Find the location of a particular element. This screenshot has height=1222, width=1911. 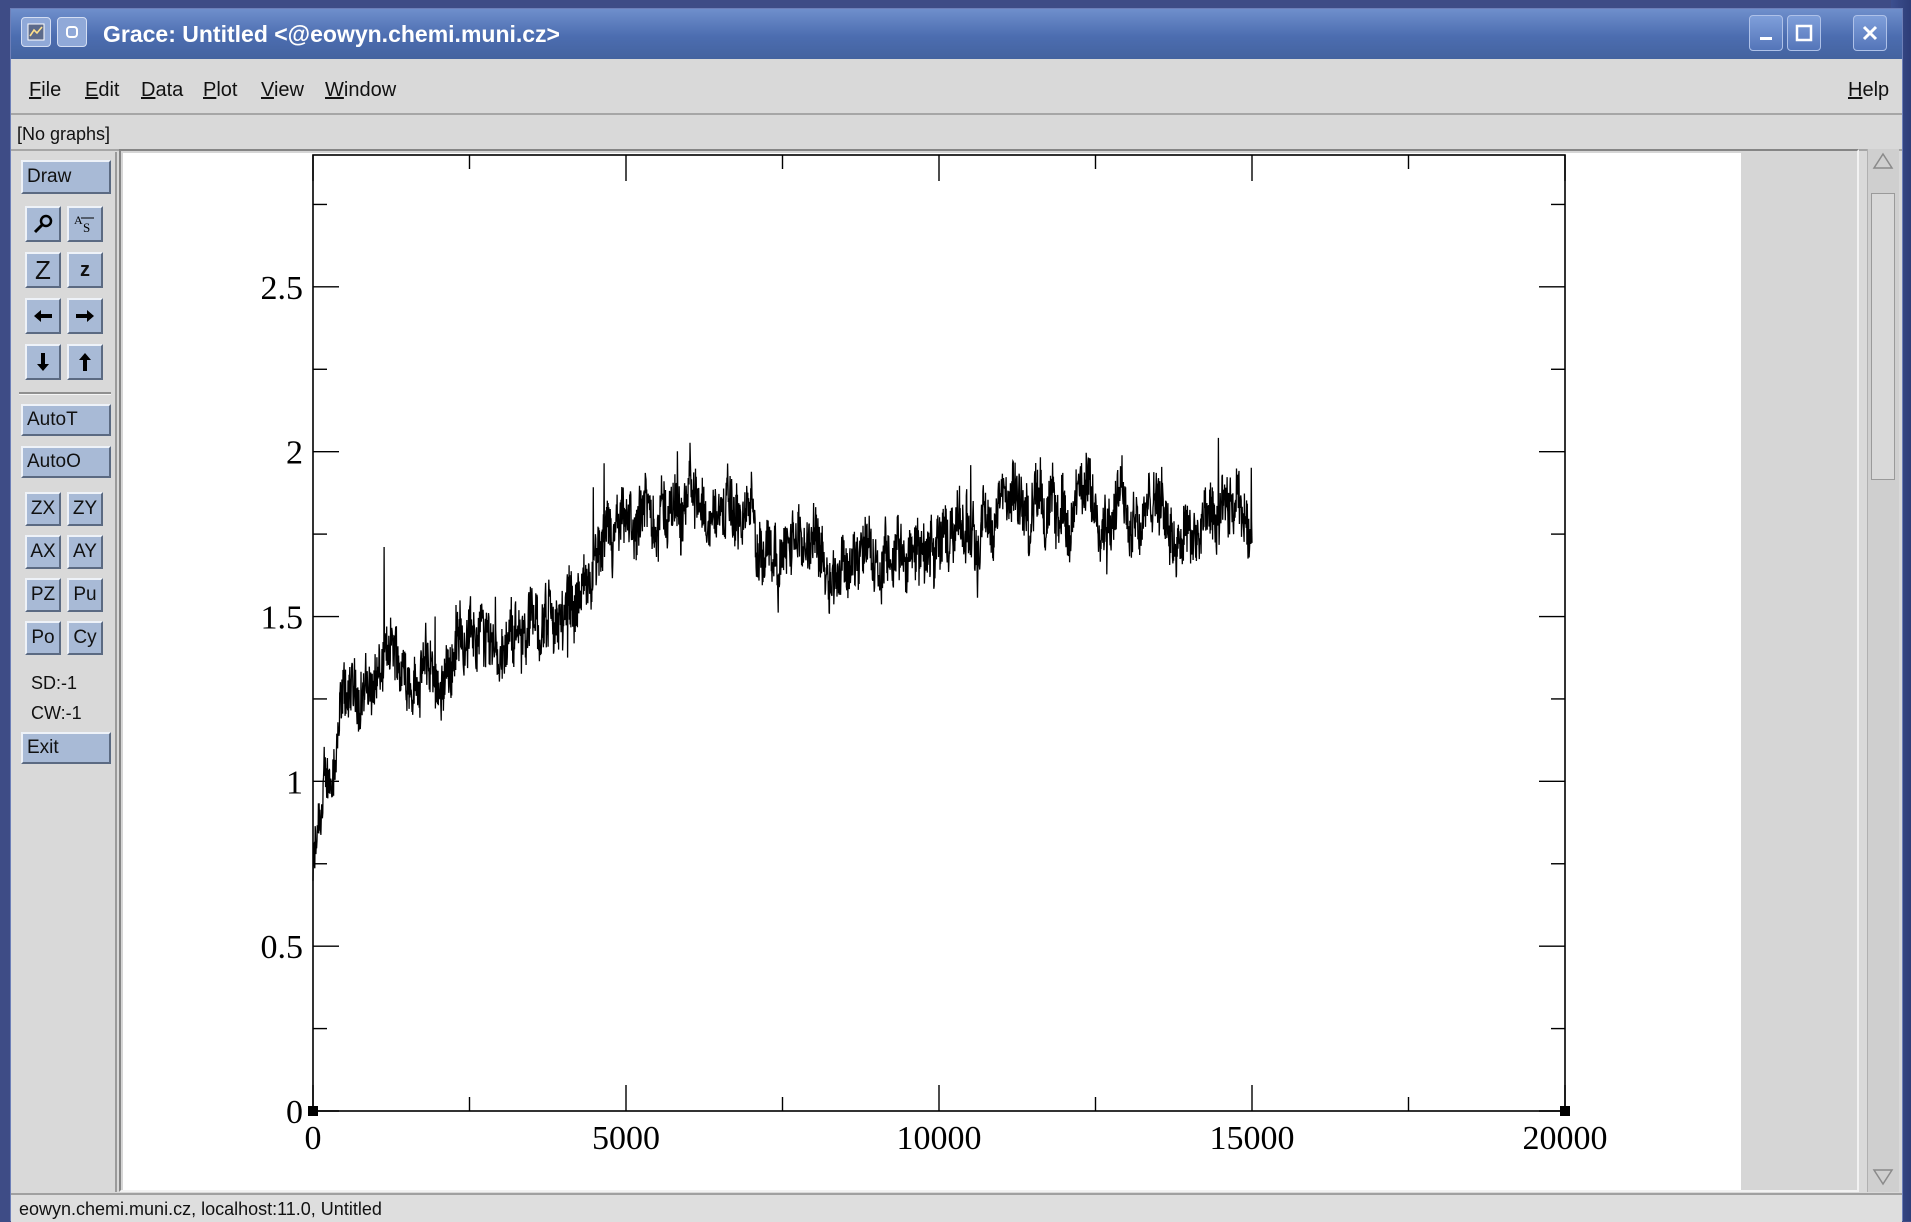

arrow-up-icon is located at coordinates (85, 362).